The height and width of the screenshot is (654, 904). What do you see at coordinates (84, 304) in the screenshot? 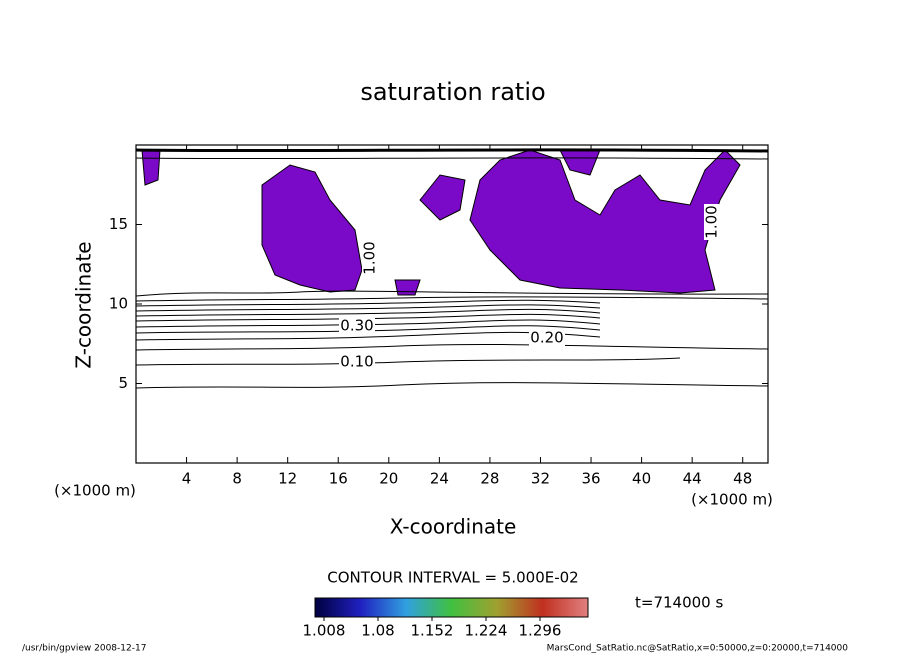
I see `y-axis-title: Z-coordinate` at bounding box center [84, 304].